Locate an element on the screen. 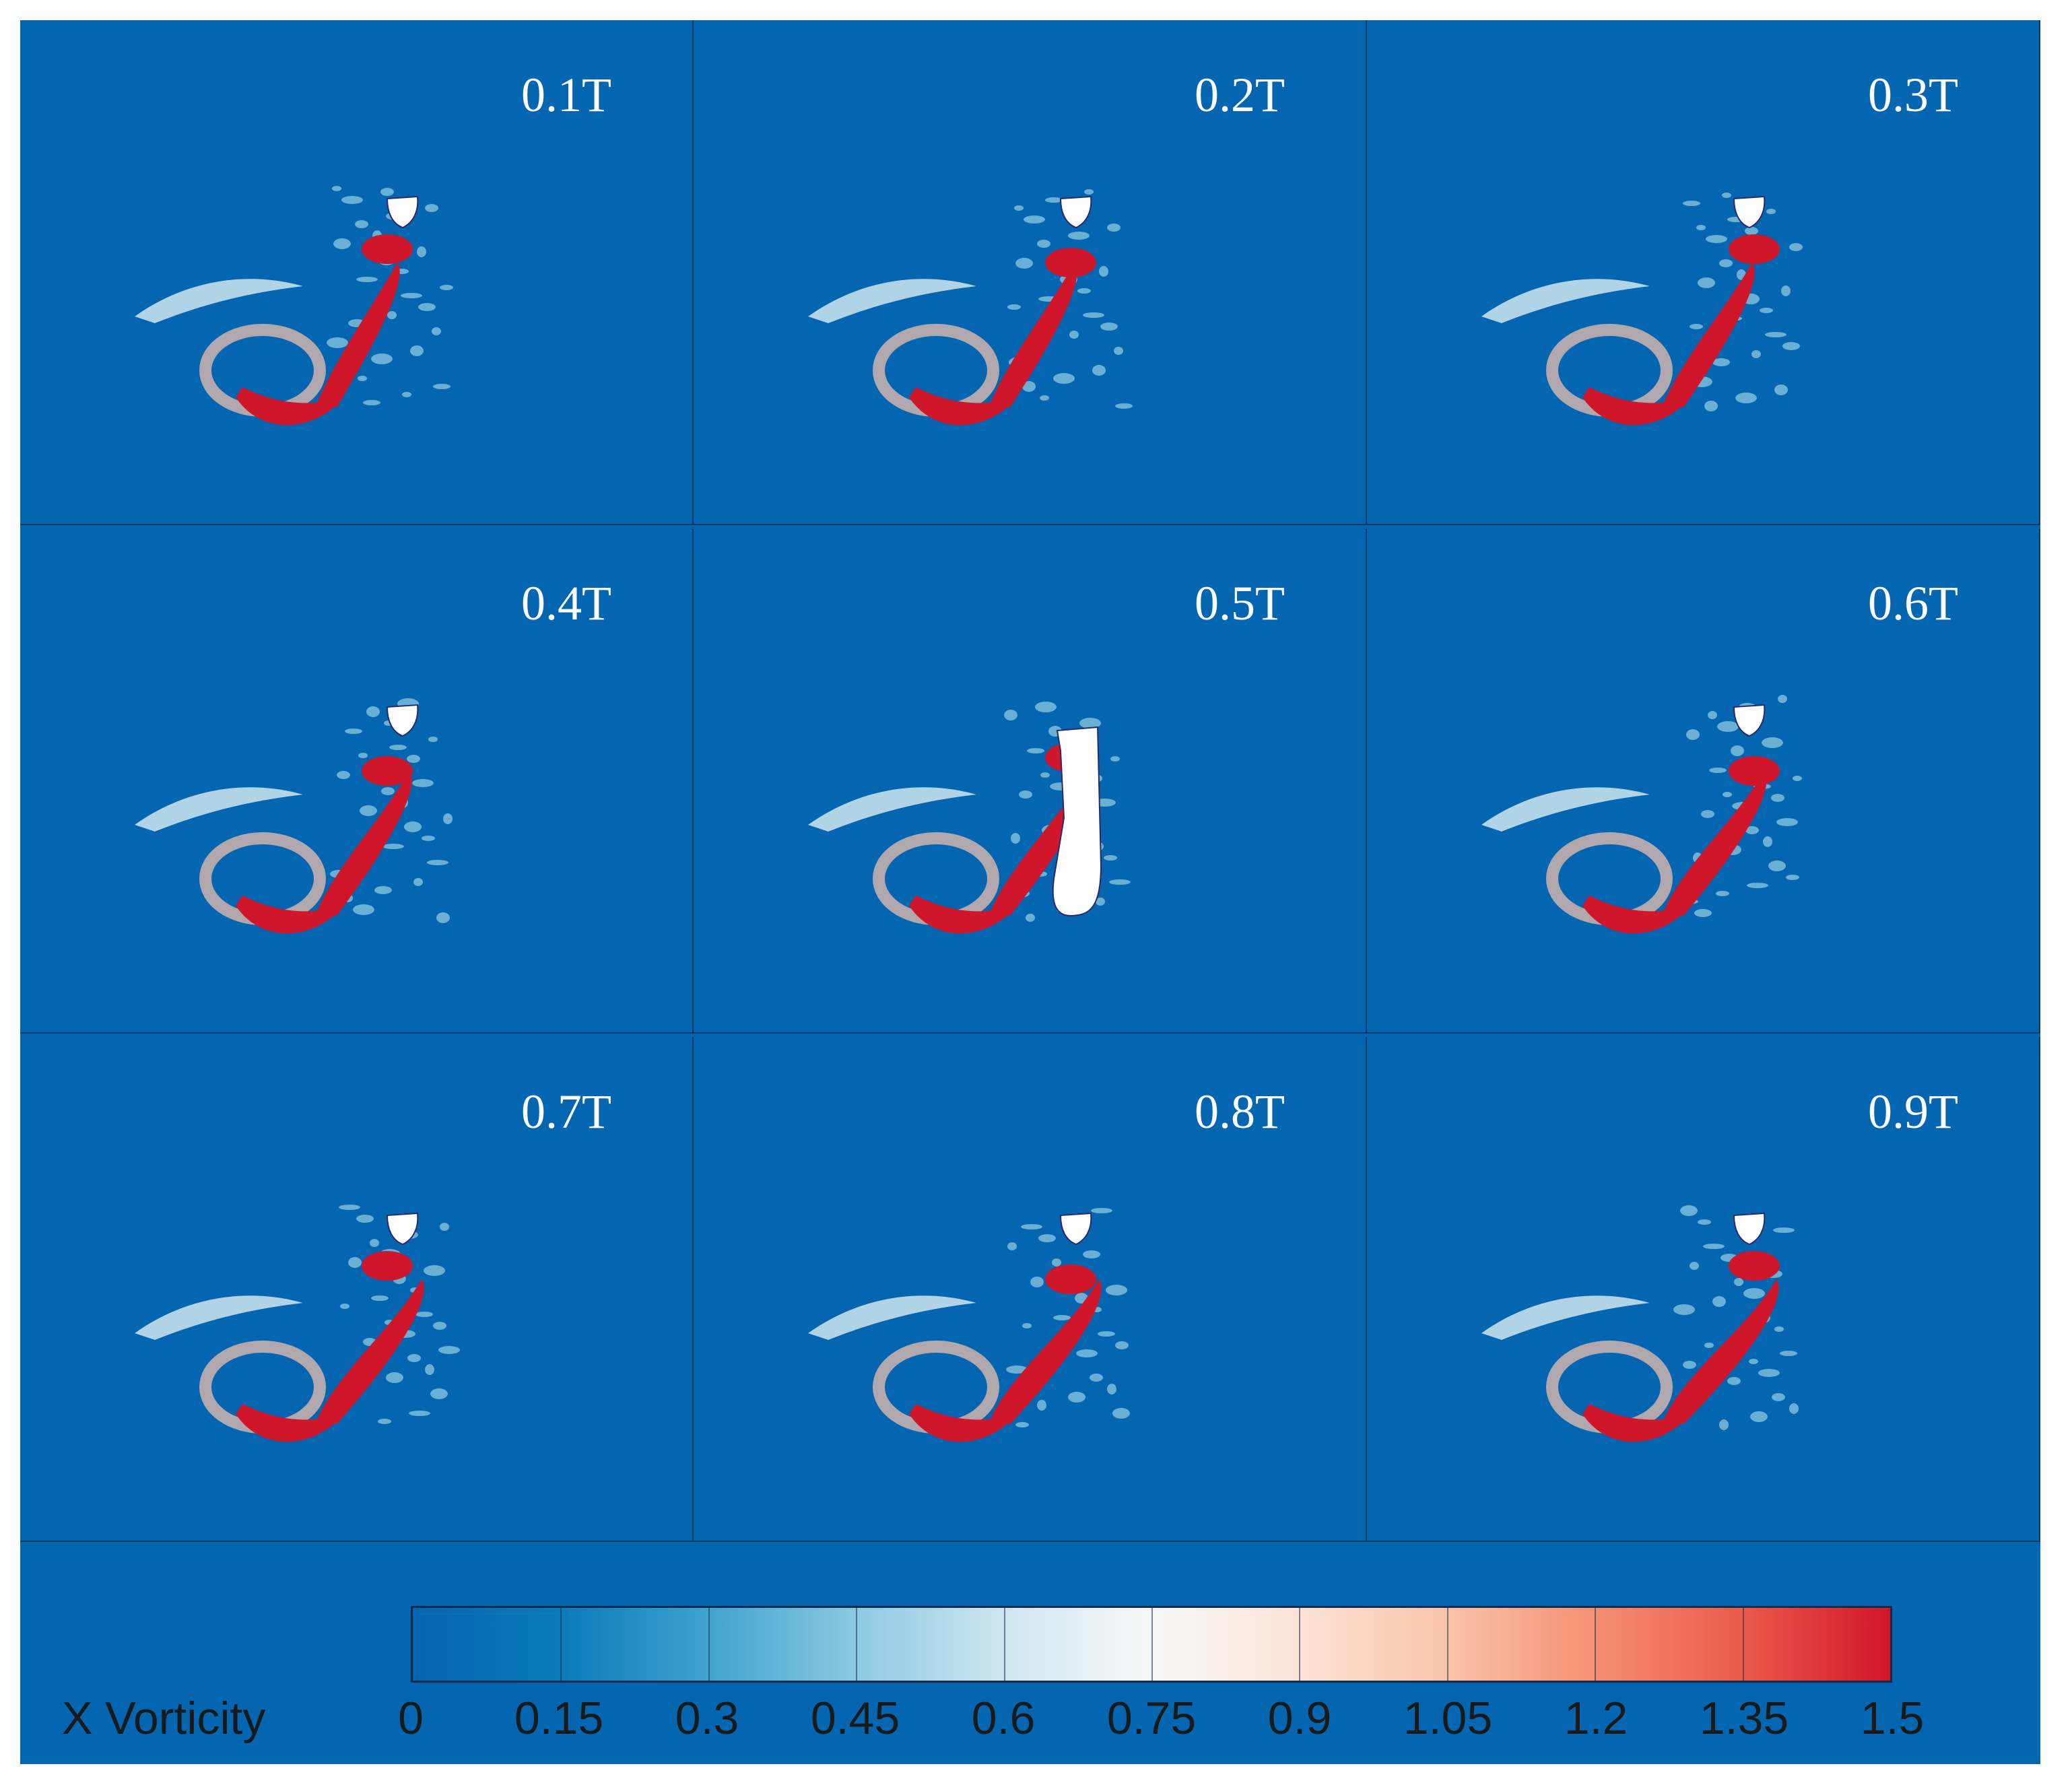  vorticity-panel: 0.8T is located at coordinates (1030, 1289).